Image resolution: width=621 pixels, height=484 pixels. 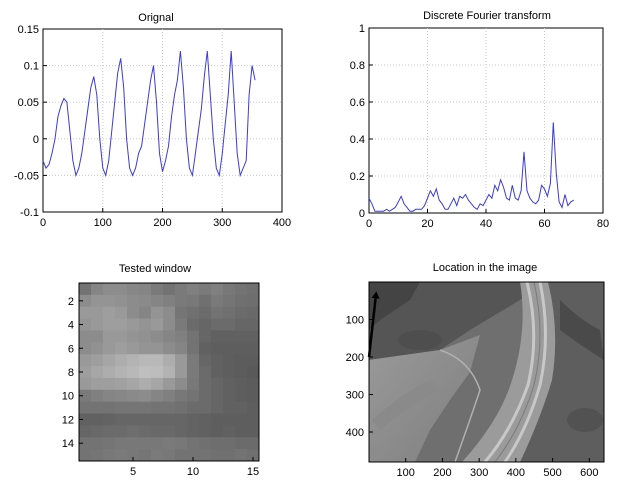 I want to click on p0-xtick-label: 300, so click(x=222, y=223).